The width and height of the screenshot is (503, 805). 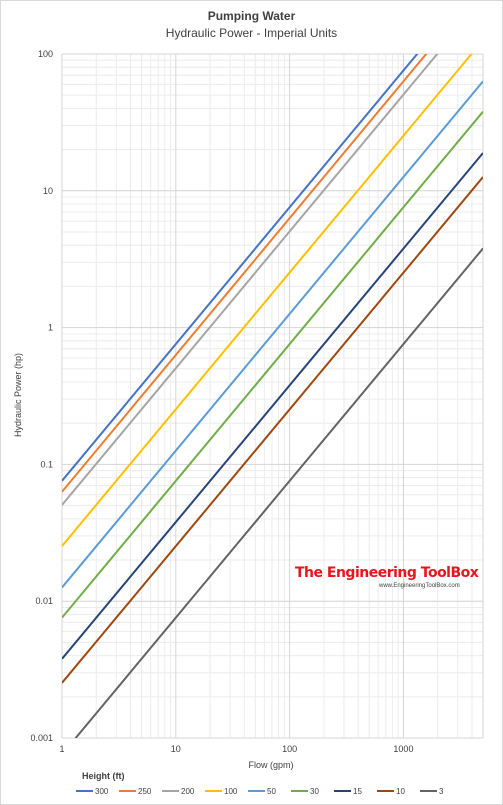 I want to click on legend-label-30: 30, so click(x=314, y=791).